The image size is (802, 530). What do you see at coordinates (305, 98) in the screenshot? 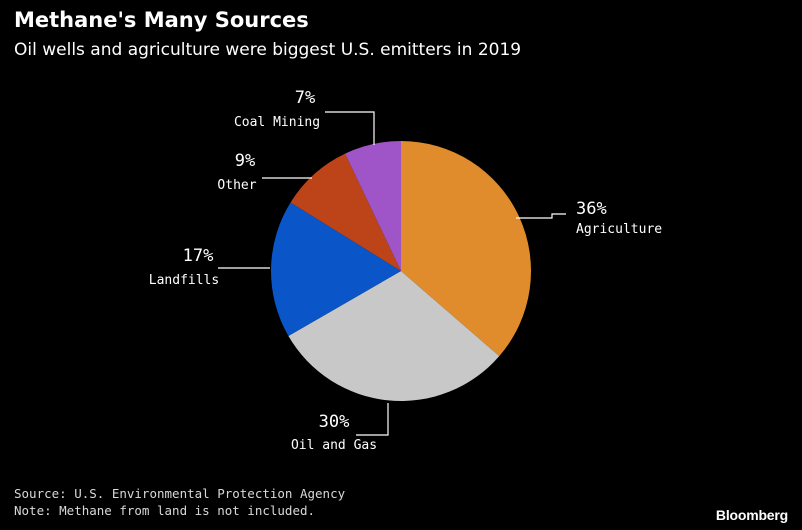
I see `slice-value-coal-mining: 7%` at bounding box center [305, 98].